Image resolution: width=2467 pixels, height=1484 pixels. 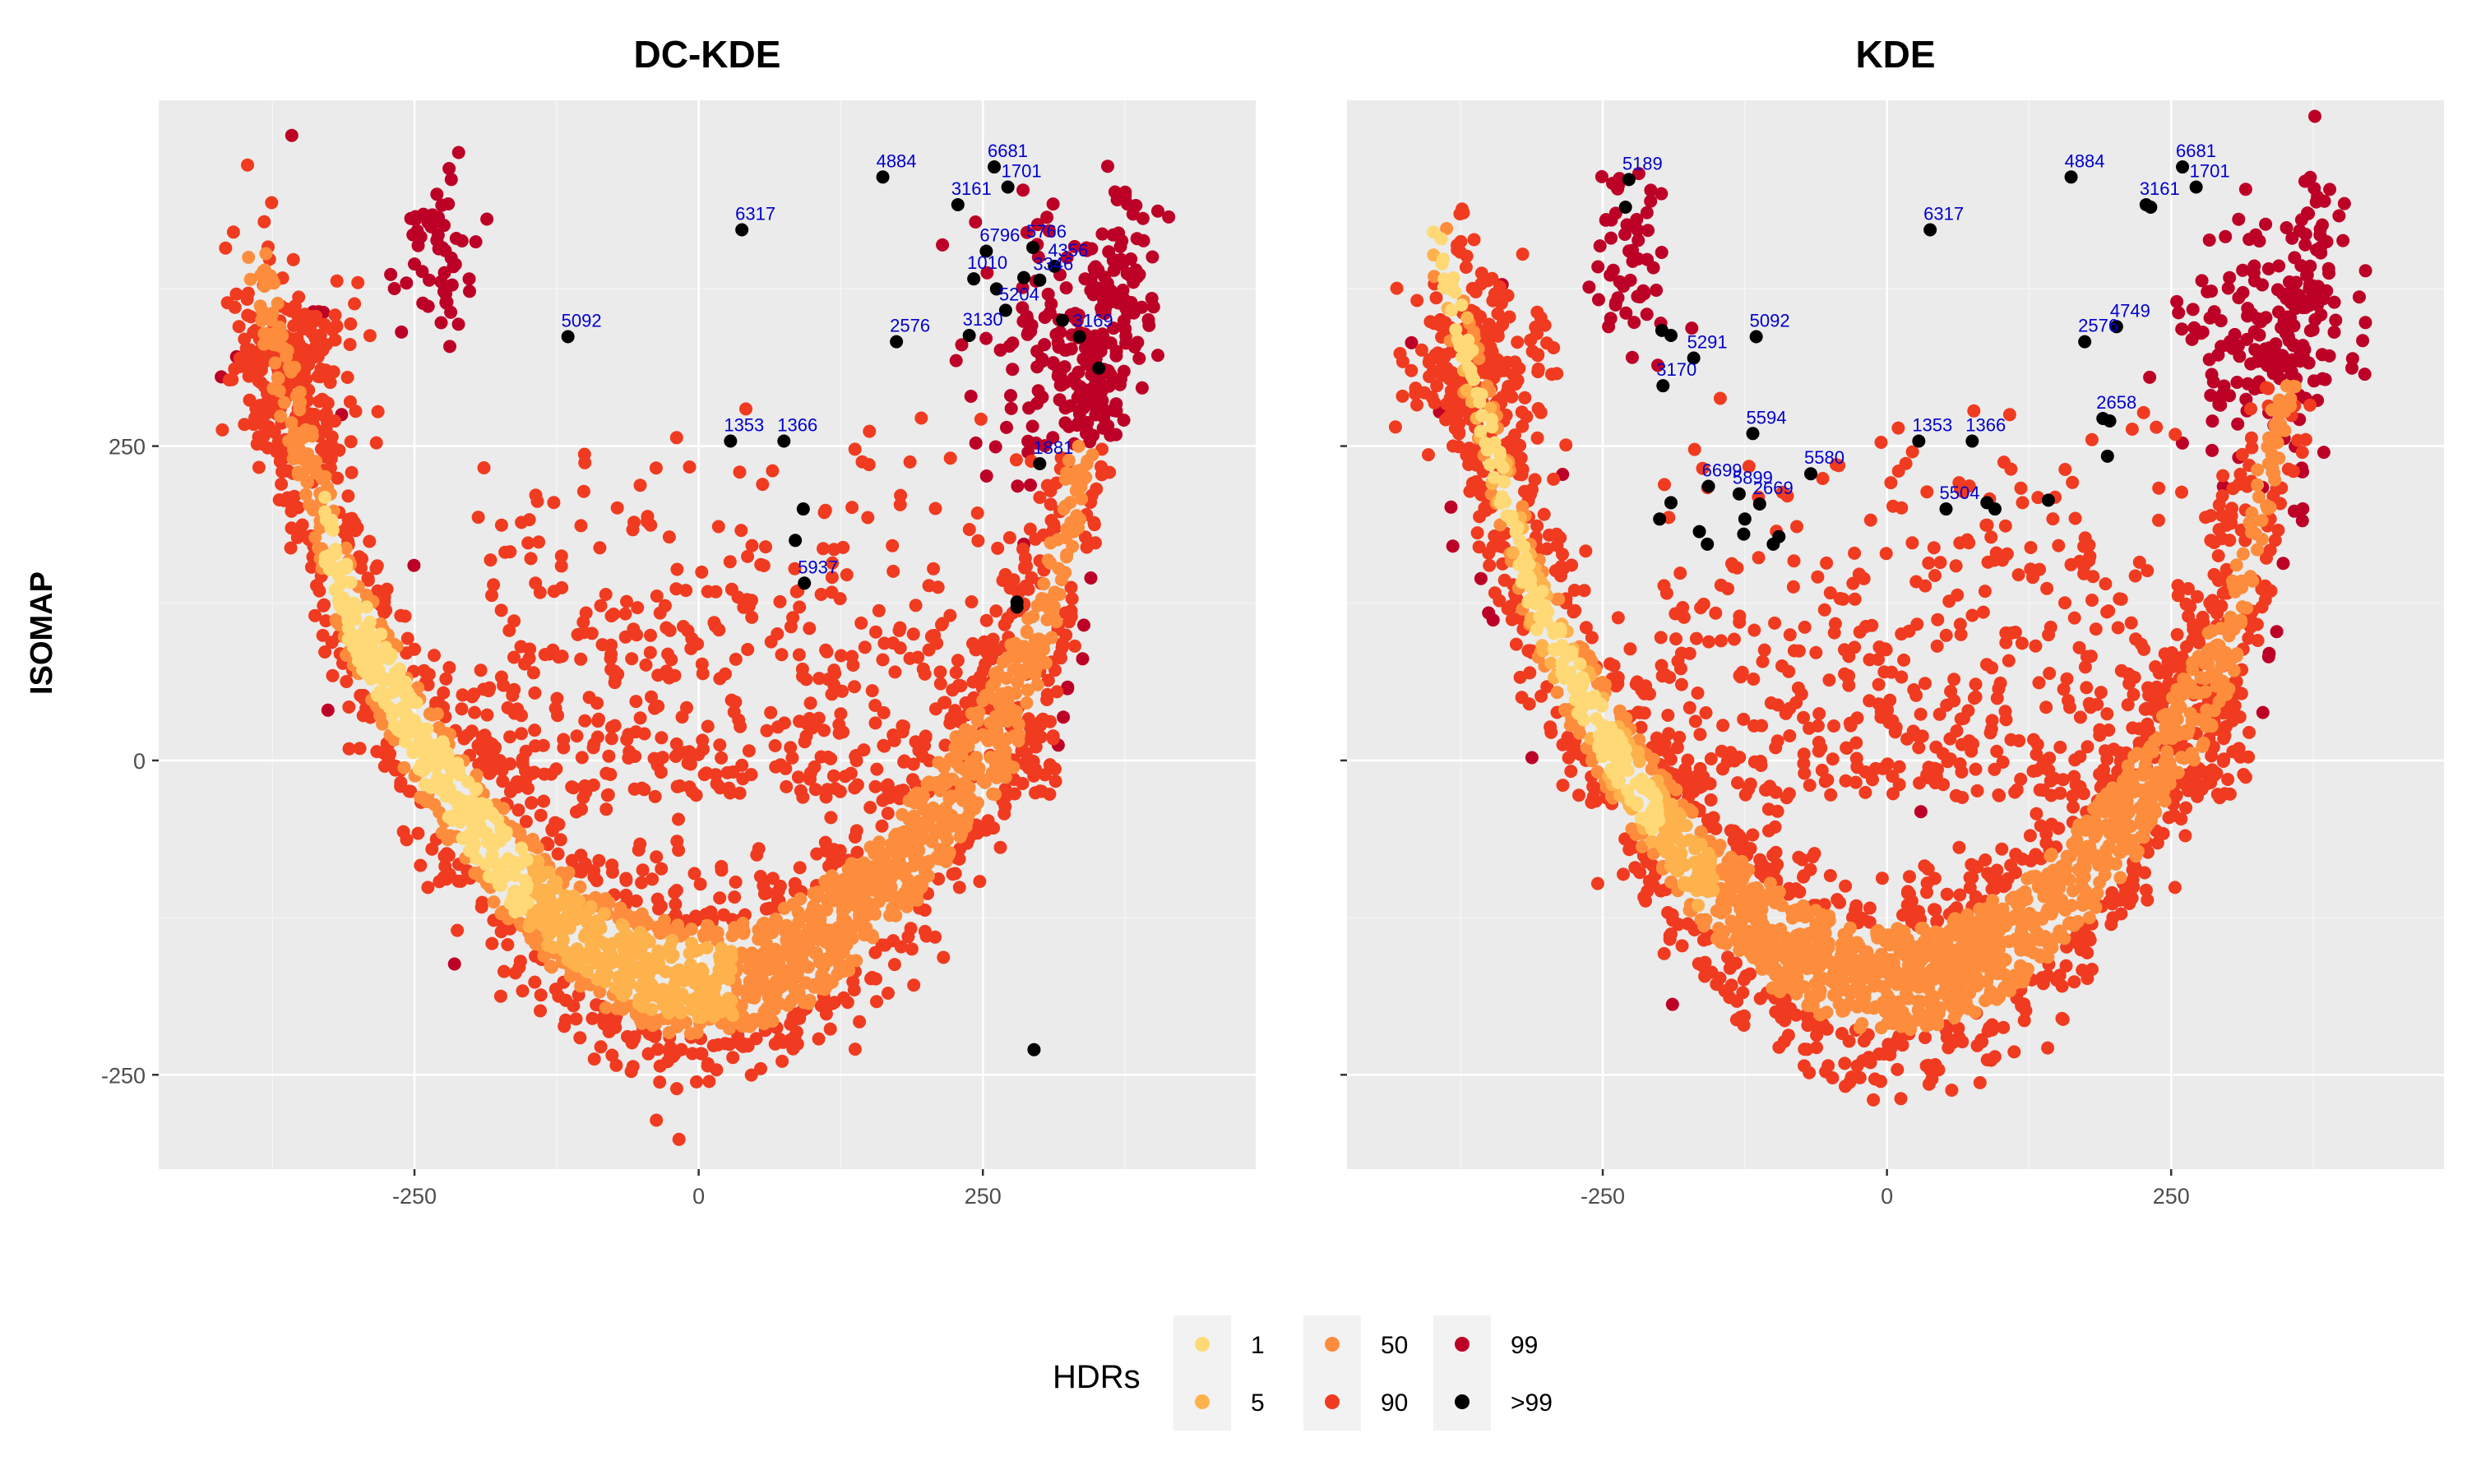 What do you see at coordinates (1063, 320) in the screenshot?
I see `extreme-point` at bounding box center [1063, 320].